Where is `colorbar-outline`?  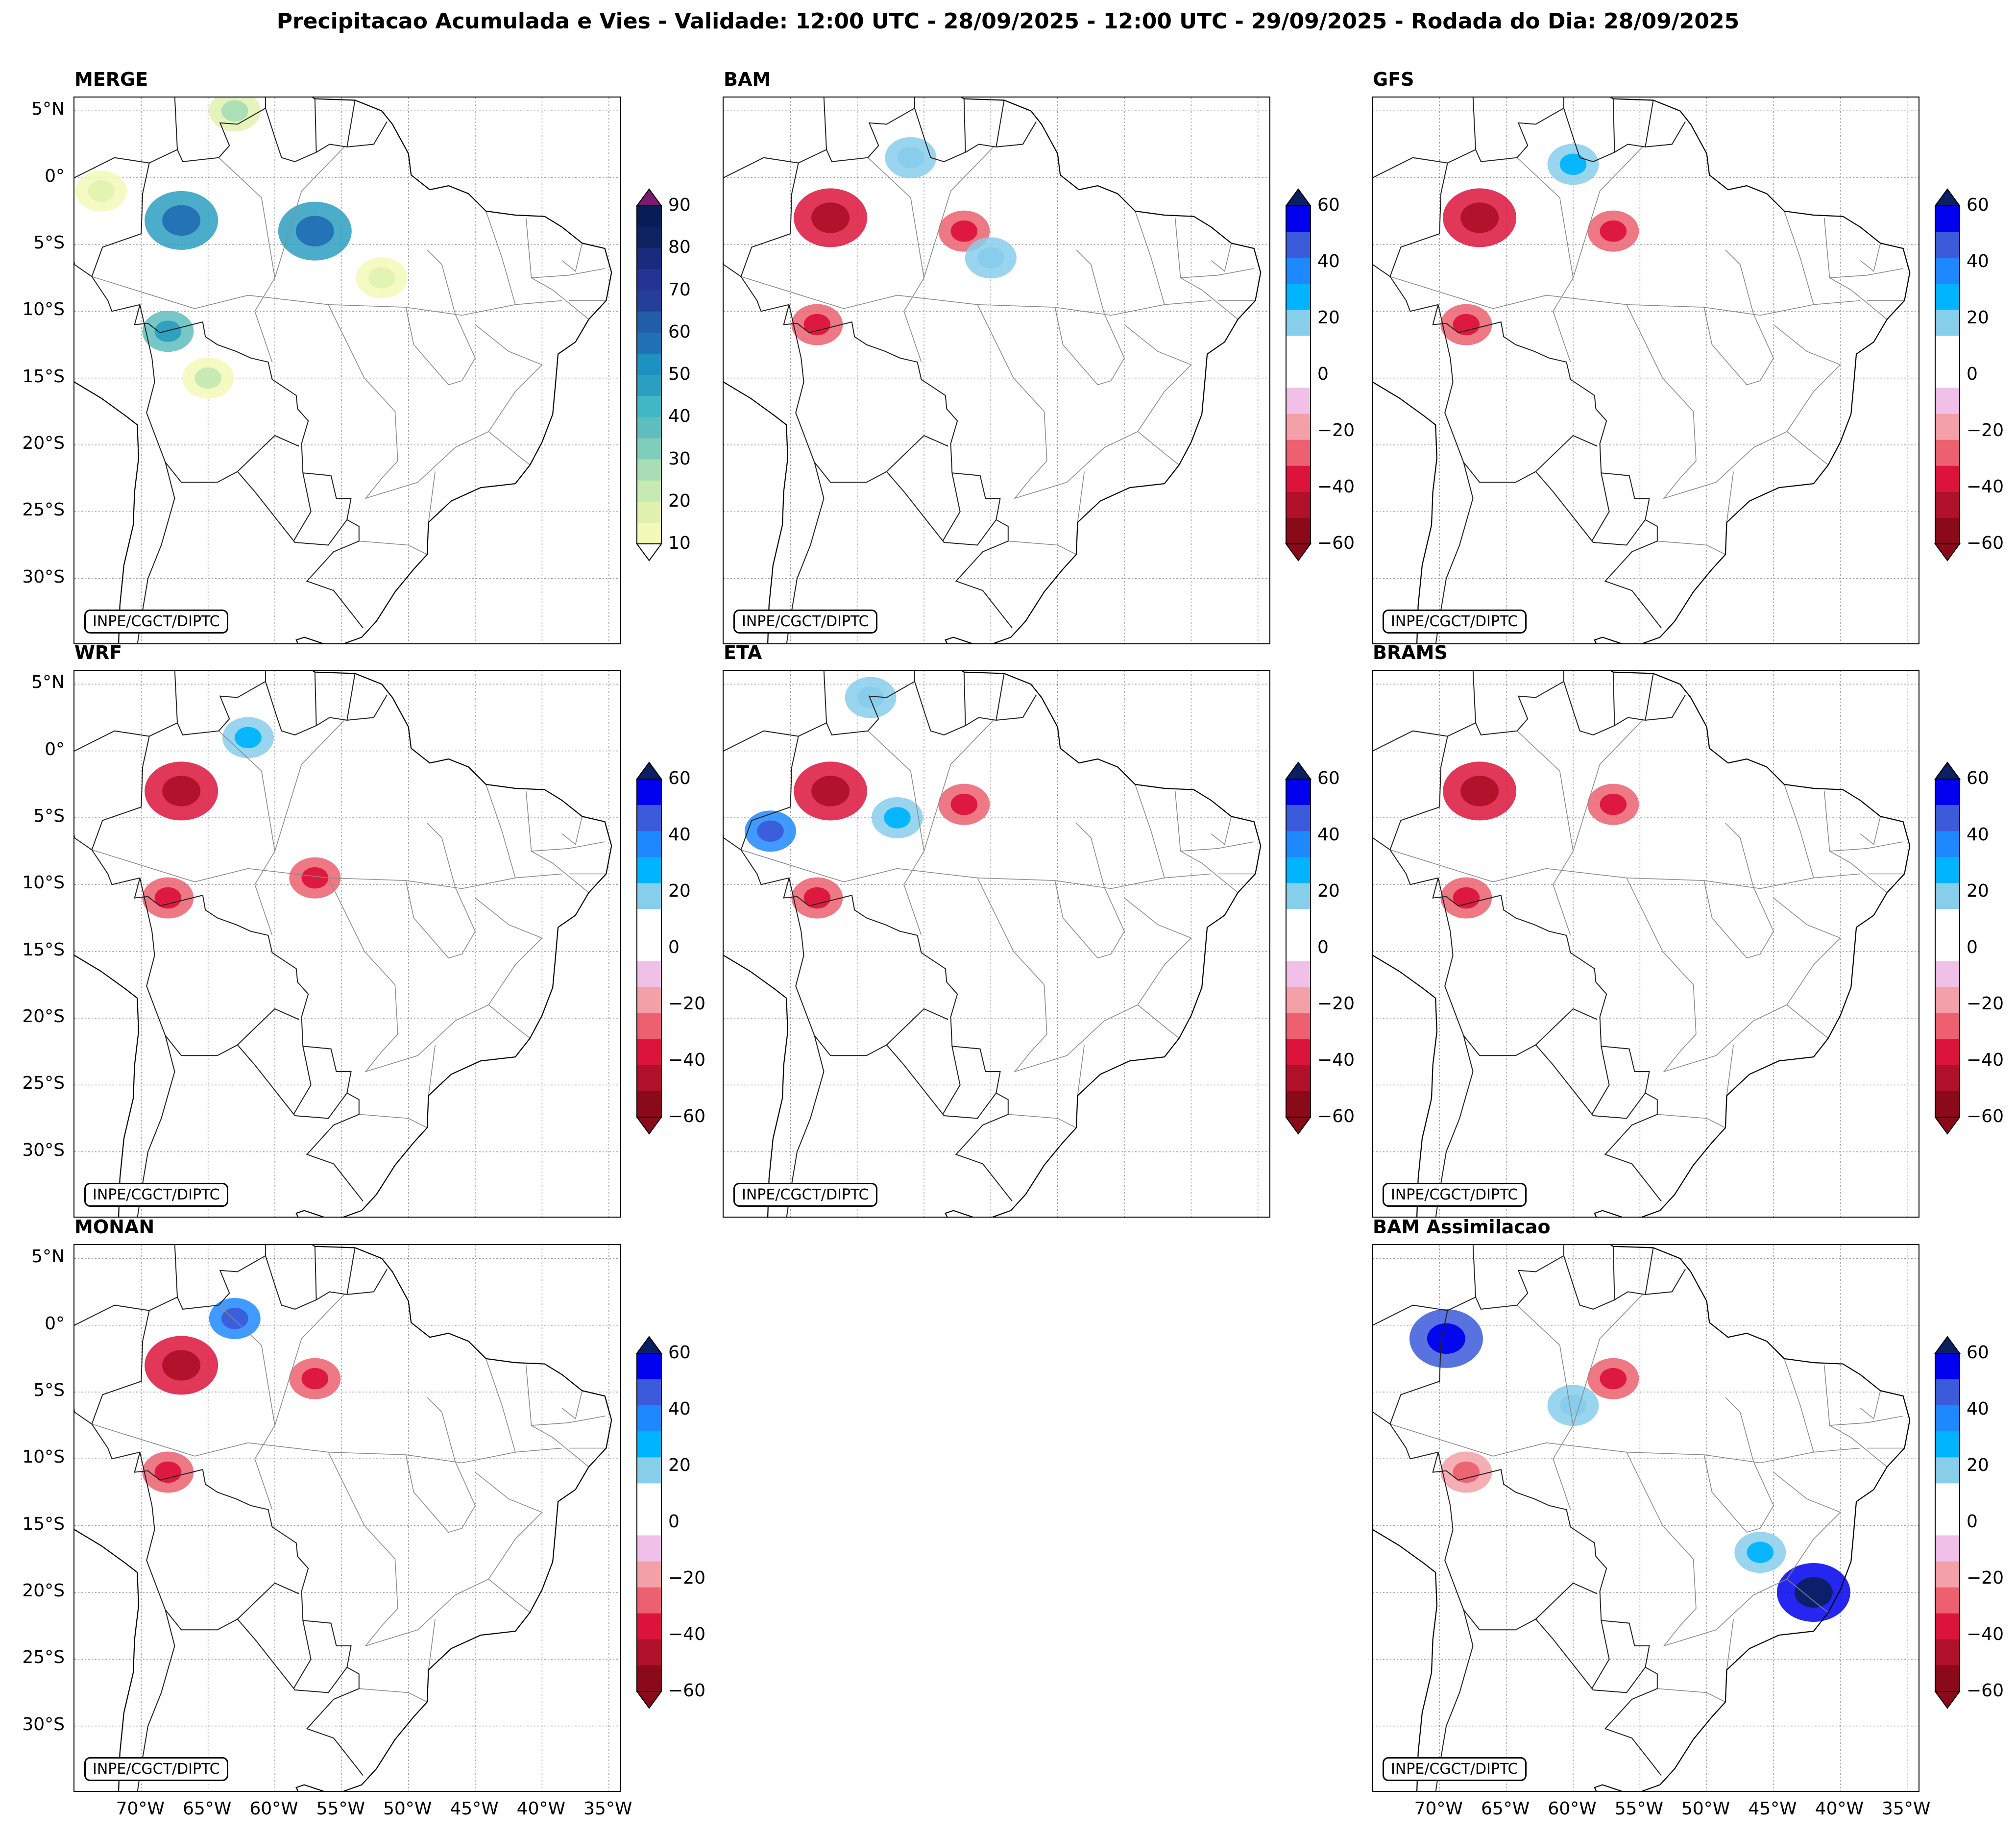
colorbar-outline is located at coordinates (1947, 374).